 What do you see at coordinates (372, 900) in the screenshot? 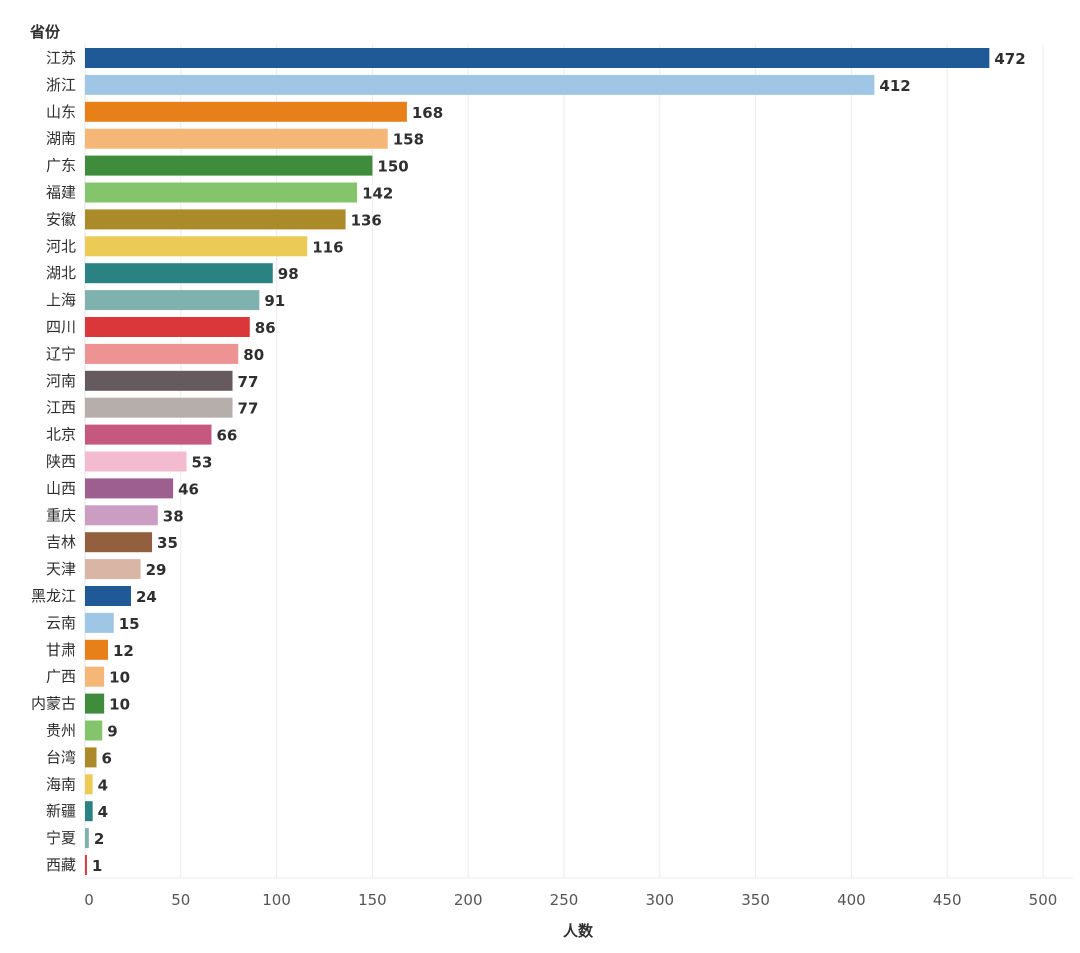
I see `x-tick-label: 150` at bounding box center [372, 900].